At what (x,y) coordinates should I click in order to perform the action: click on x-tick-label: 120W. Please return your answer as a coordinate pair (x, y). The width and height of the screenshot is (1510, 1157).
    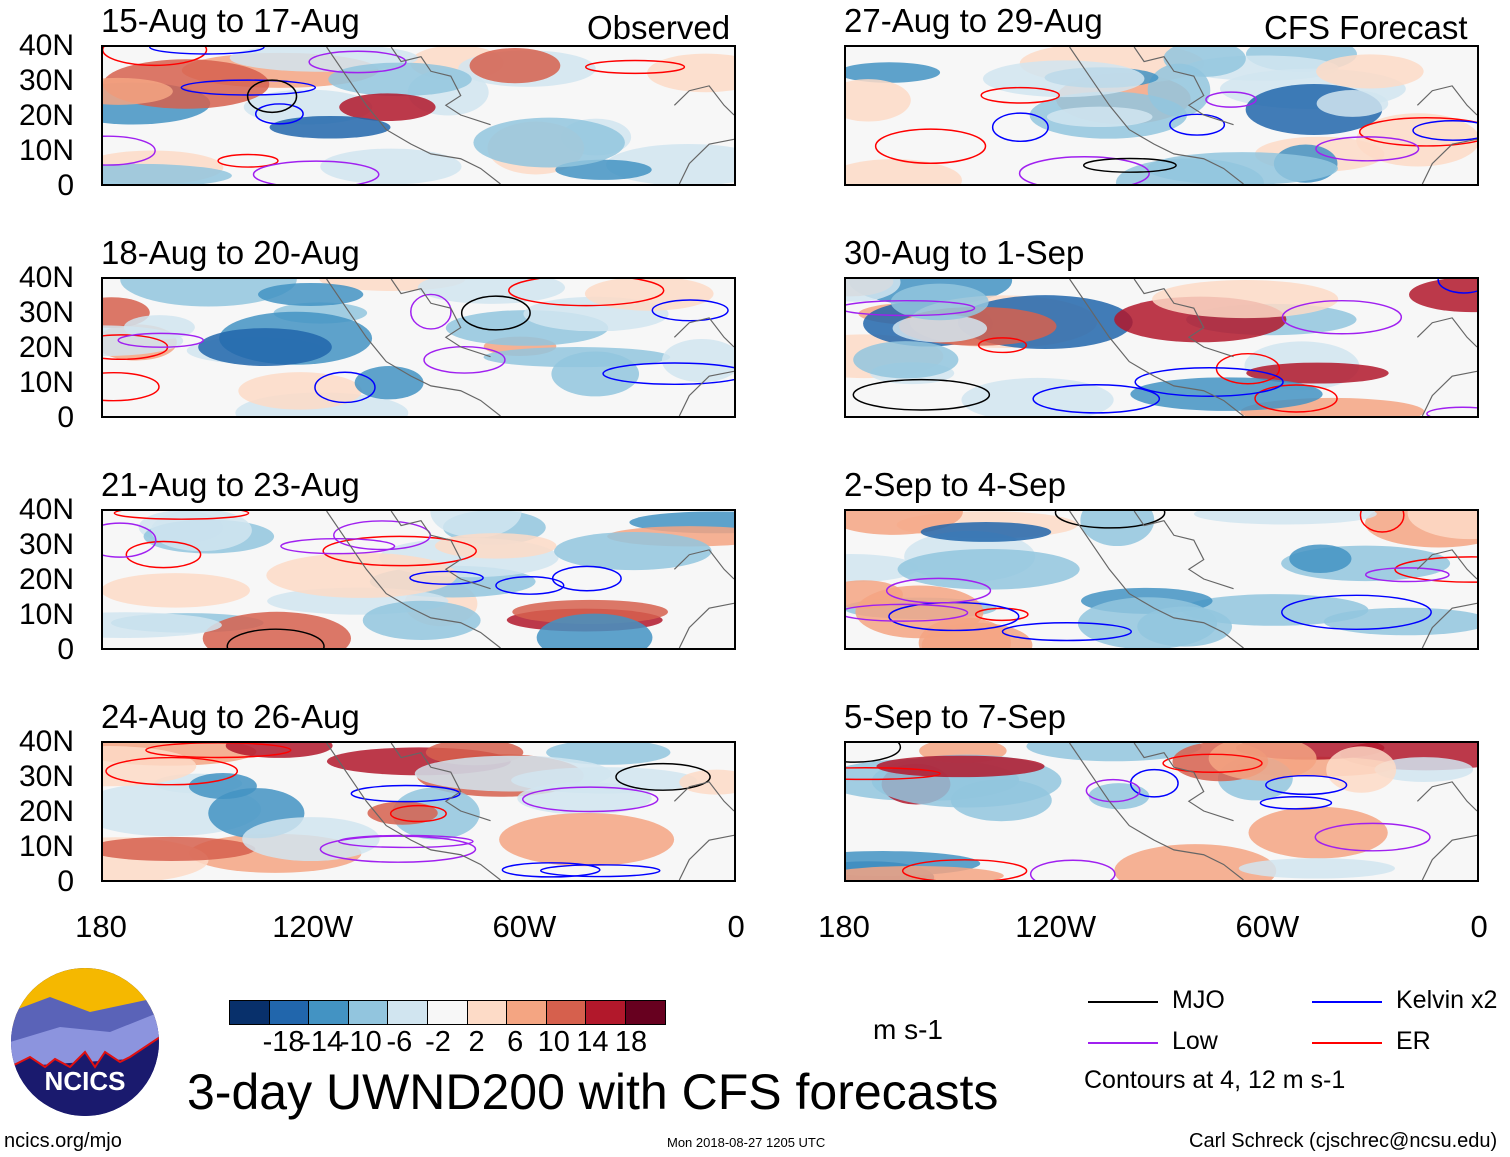
    Looking at the image, I should click on (1056, 926).